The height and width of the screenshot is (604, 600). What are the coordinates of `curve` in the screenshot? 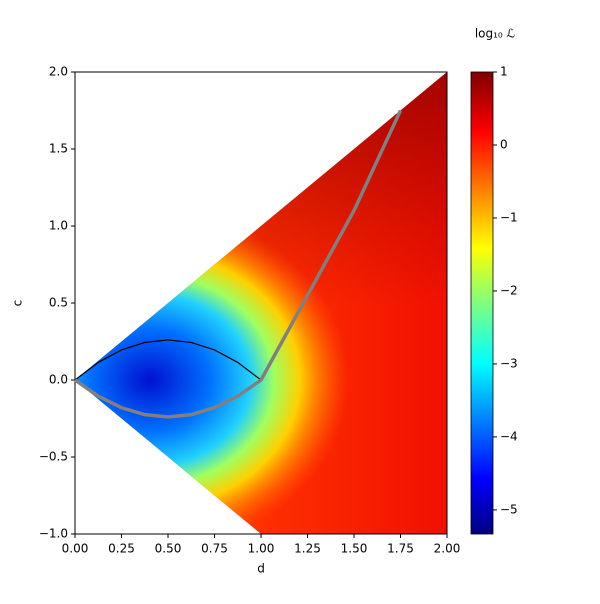 It's located at (168, 360).